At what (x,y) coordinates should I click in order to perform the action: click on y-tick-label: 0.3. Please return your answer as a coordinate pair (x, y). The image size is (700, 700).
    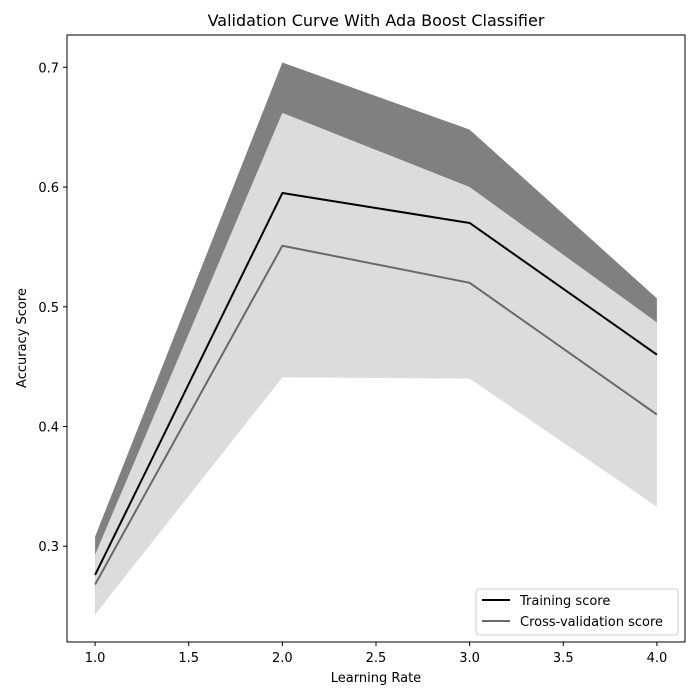
    Looking at the image, I should click on (48, 547).